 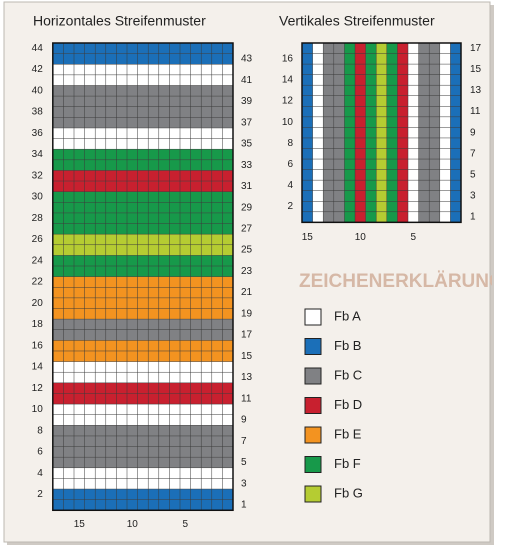 I want to click on row-number: 23, so click(x=247, y=271).